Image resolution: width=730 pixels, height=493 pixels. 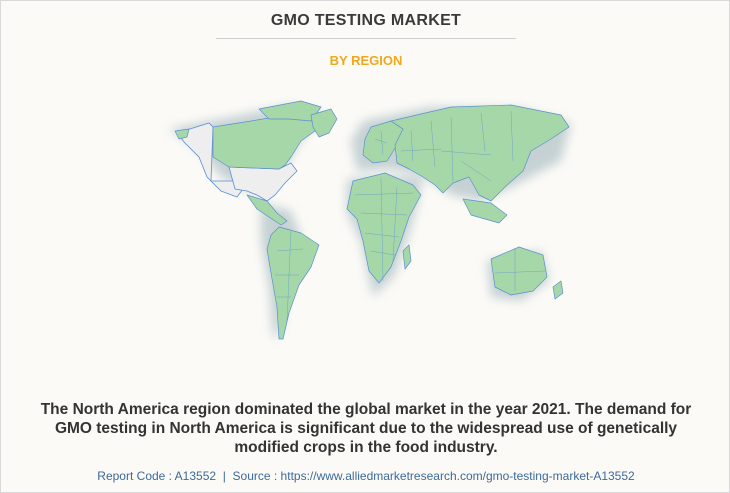 I want to click on page-subtitle: BY REGION, so click(x=366, y=60).